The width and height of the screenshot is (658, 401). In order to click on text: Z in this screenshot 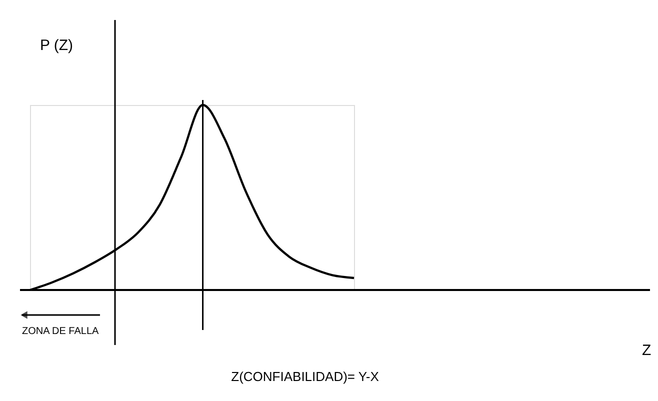, I will do `click(647, 350)`.